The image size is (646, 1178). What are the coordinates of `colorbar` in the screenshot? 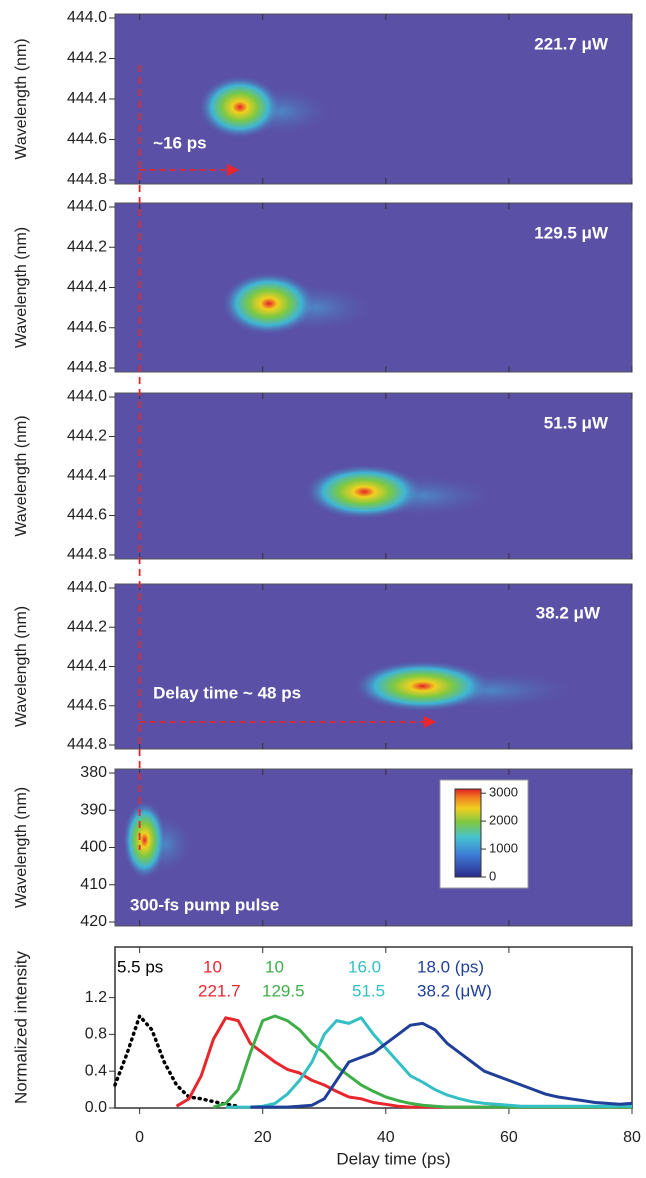 It's located at (468, 833).